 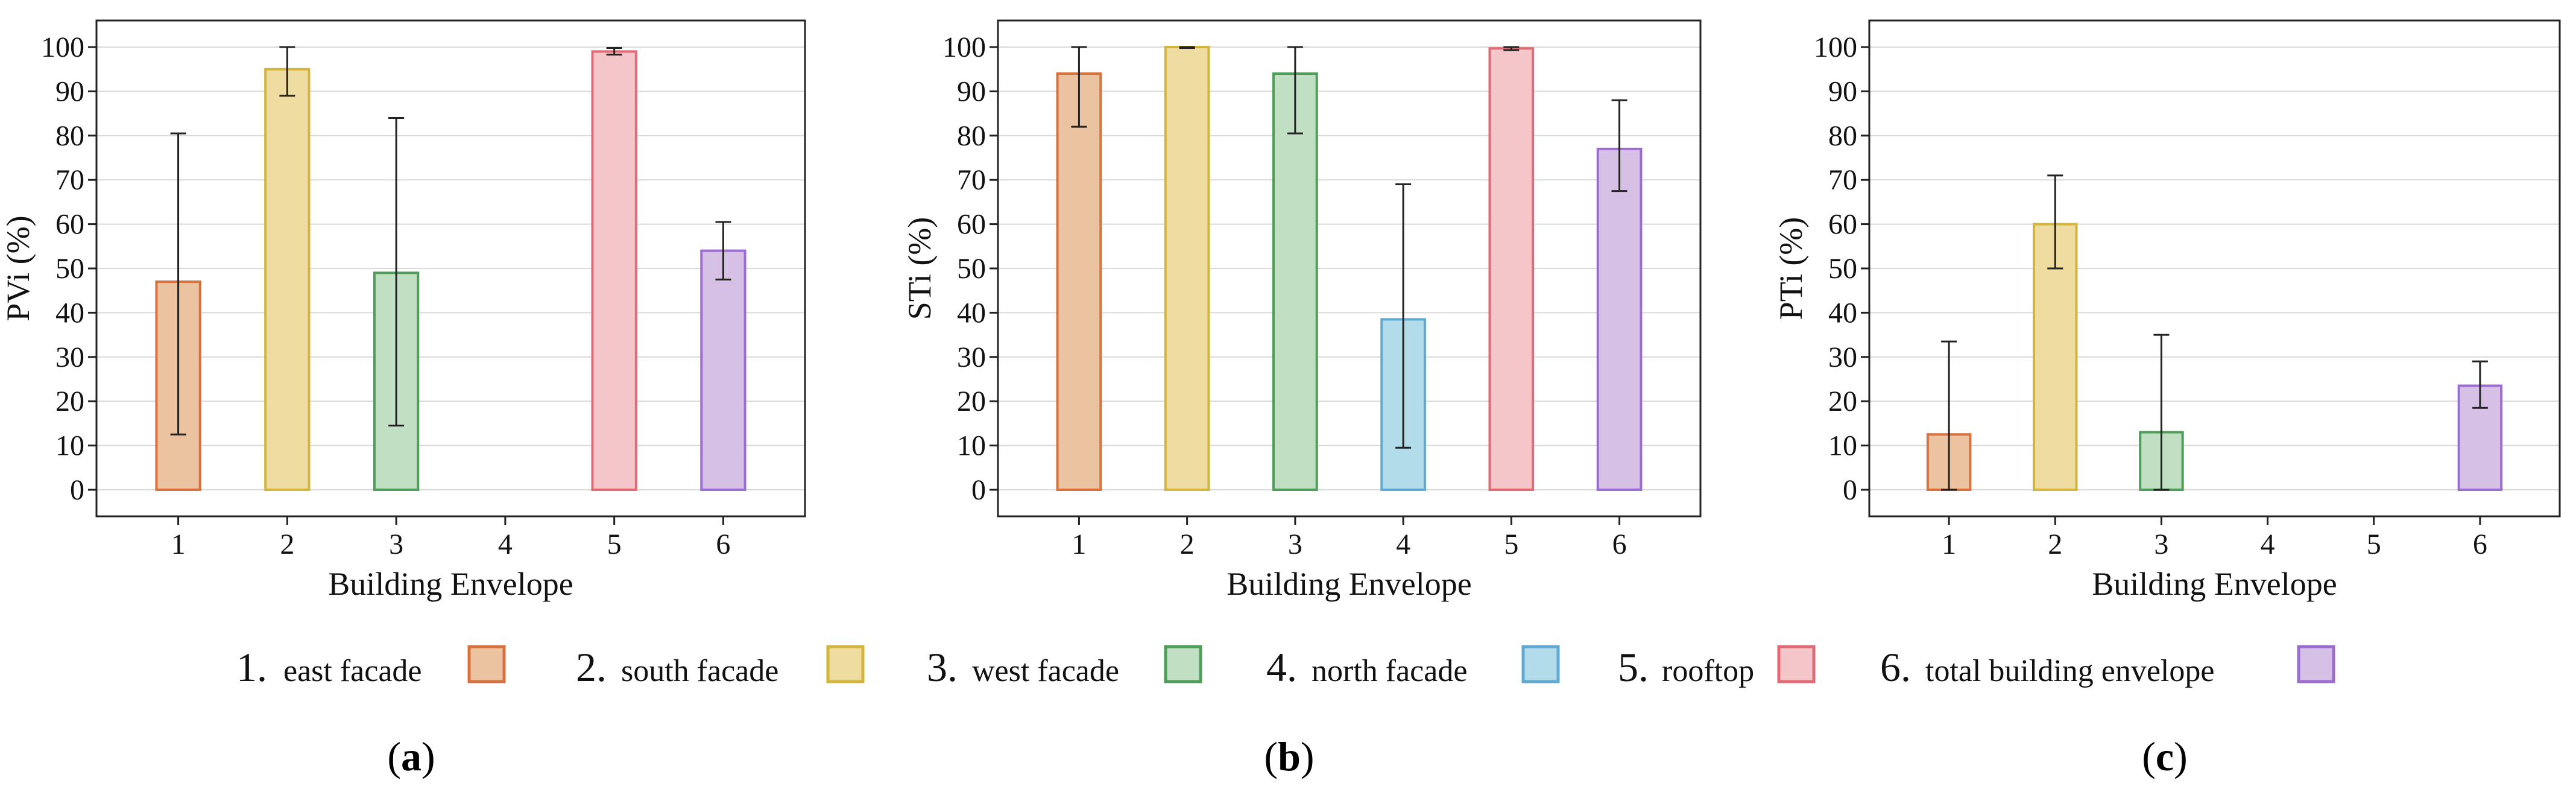 I want to click on panel-label-b: (b), so click(x=1289, y=756).